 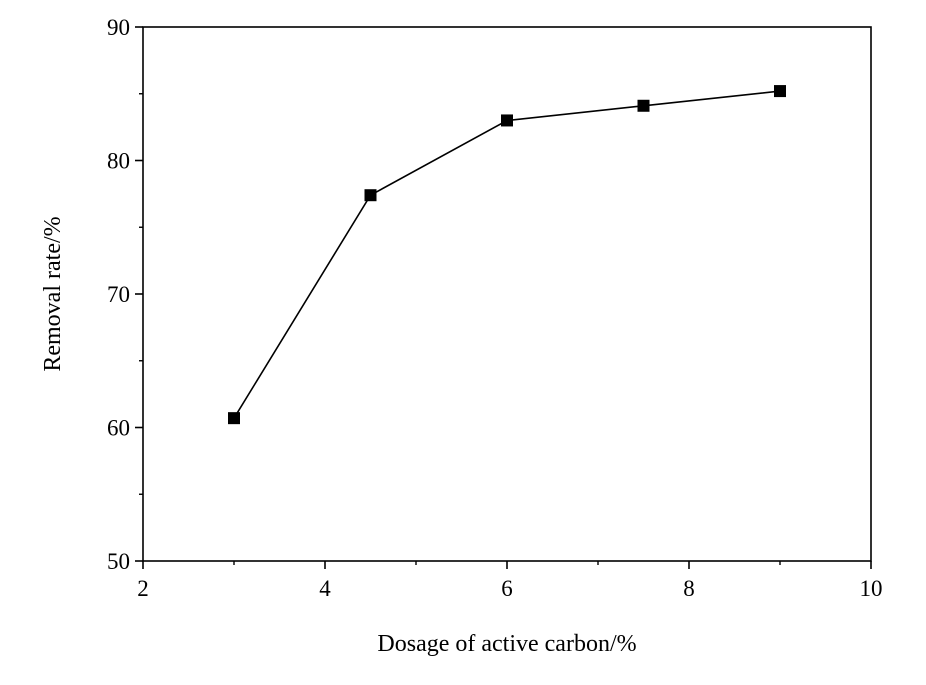 I want to click on y-tick-label: 50, so click(x=118, y=561).